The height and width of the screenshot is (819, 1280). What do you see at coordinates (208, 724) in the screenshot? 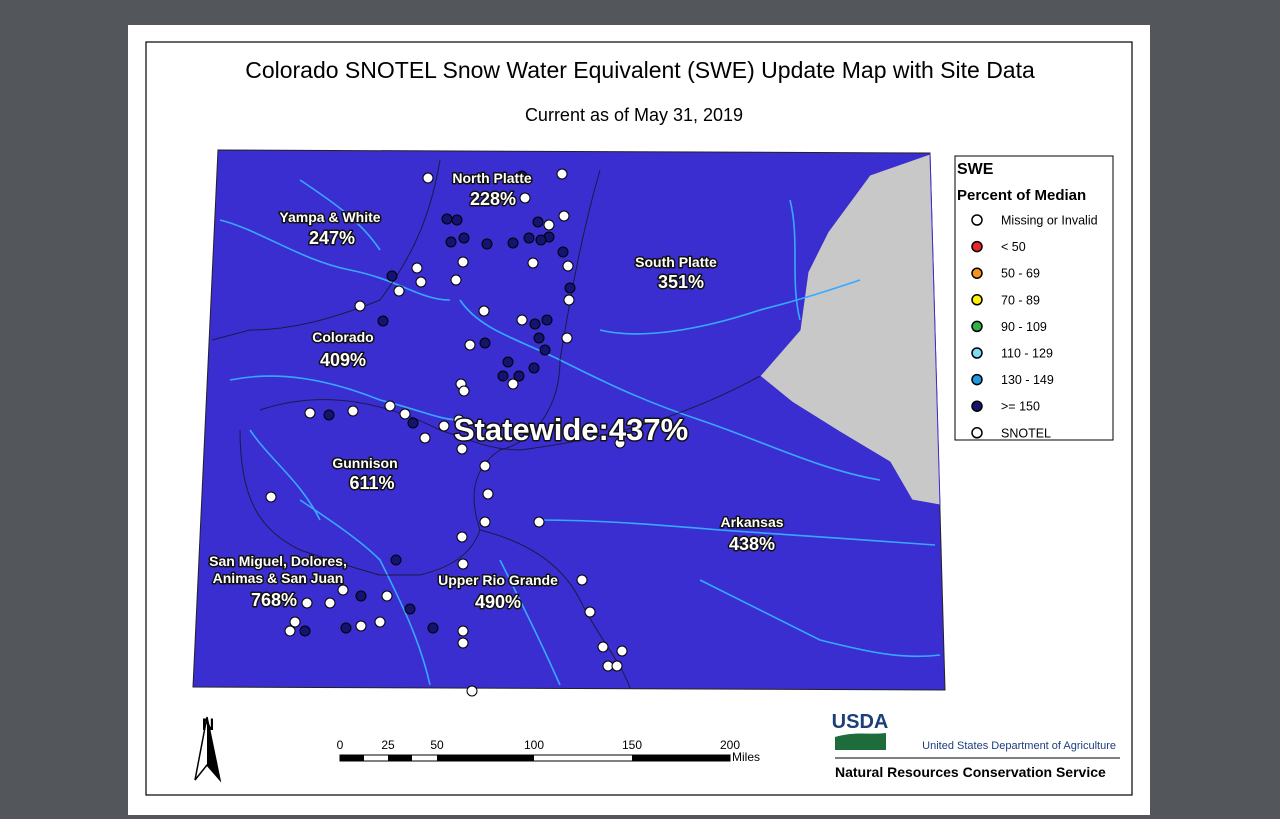
I see `north-label: N` at bounding box center [208, 724].